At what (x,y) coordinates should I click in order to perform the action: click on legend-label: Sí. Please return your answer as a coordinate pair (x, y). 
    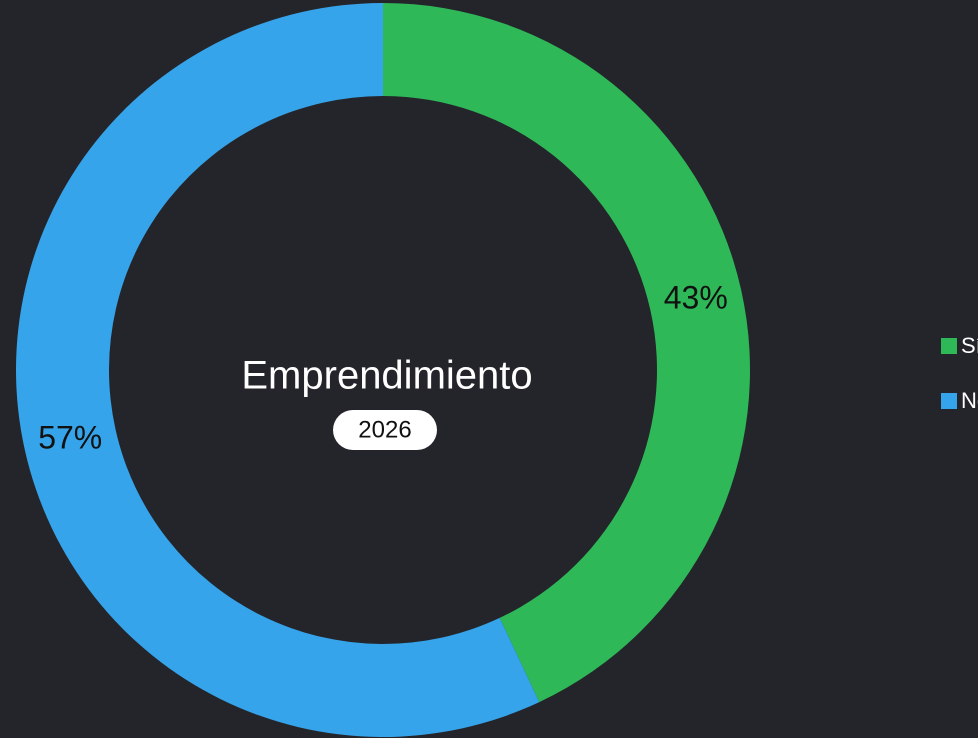
    Looking at the image, I should click on (969, 345).